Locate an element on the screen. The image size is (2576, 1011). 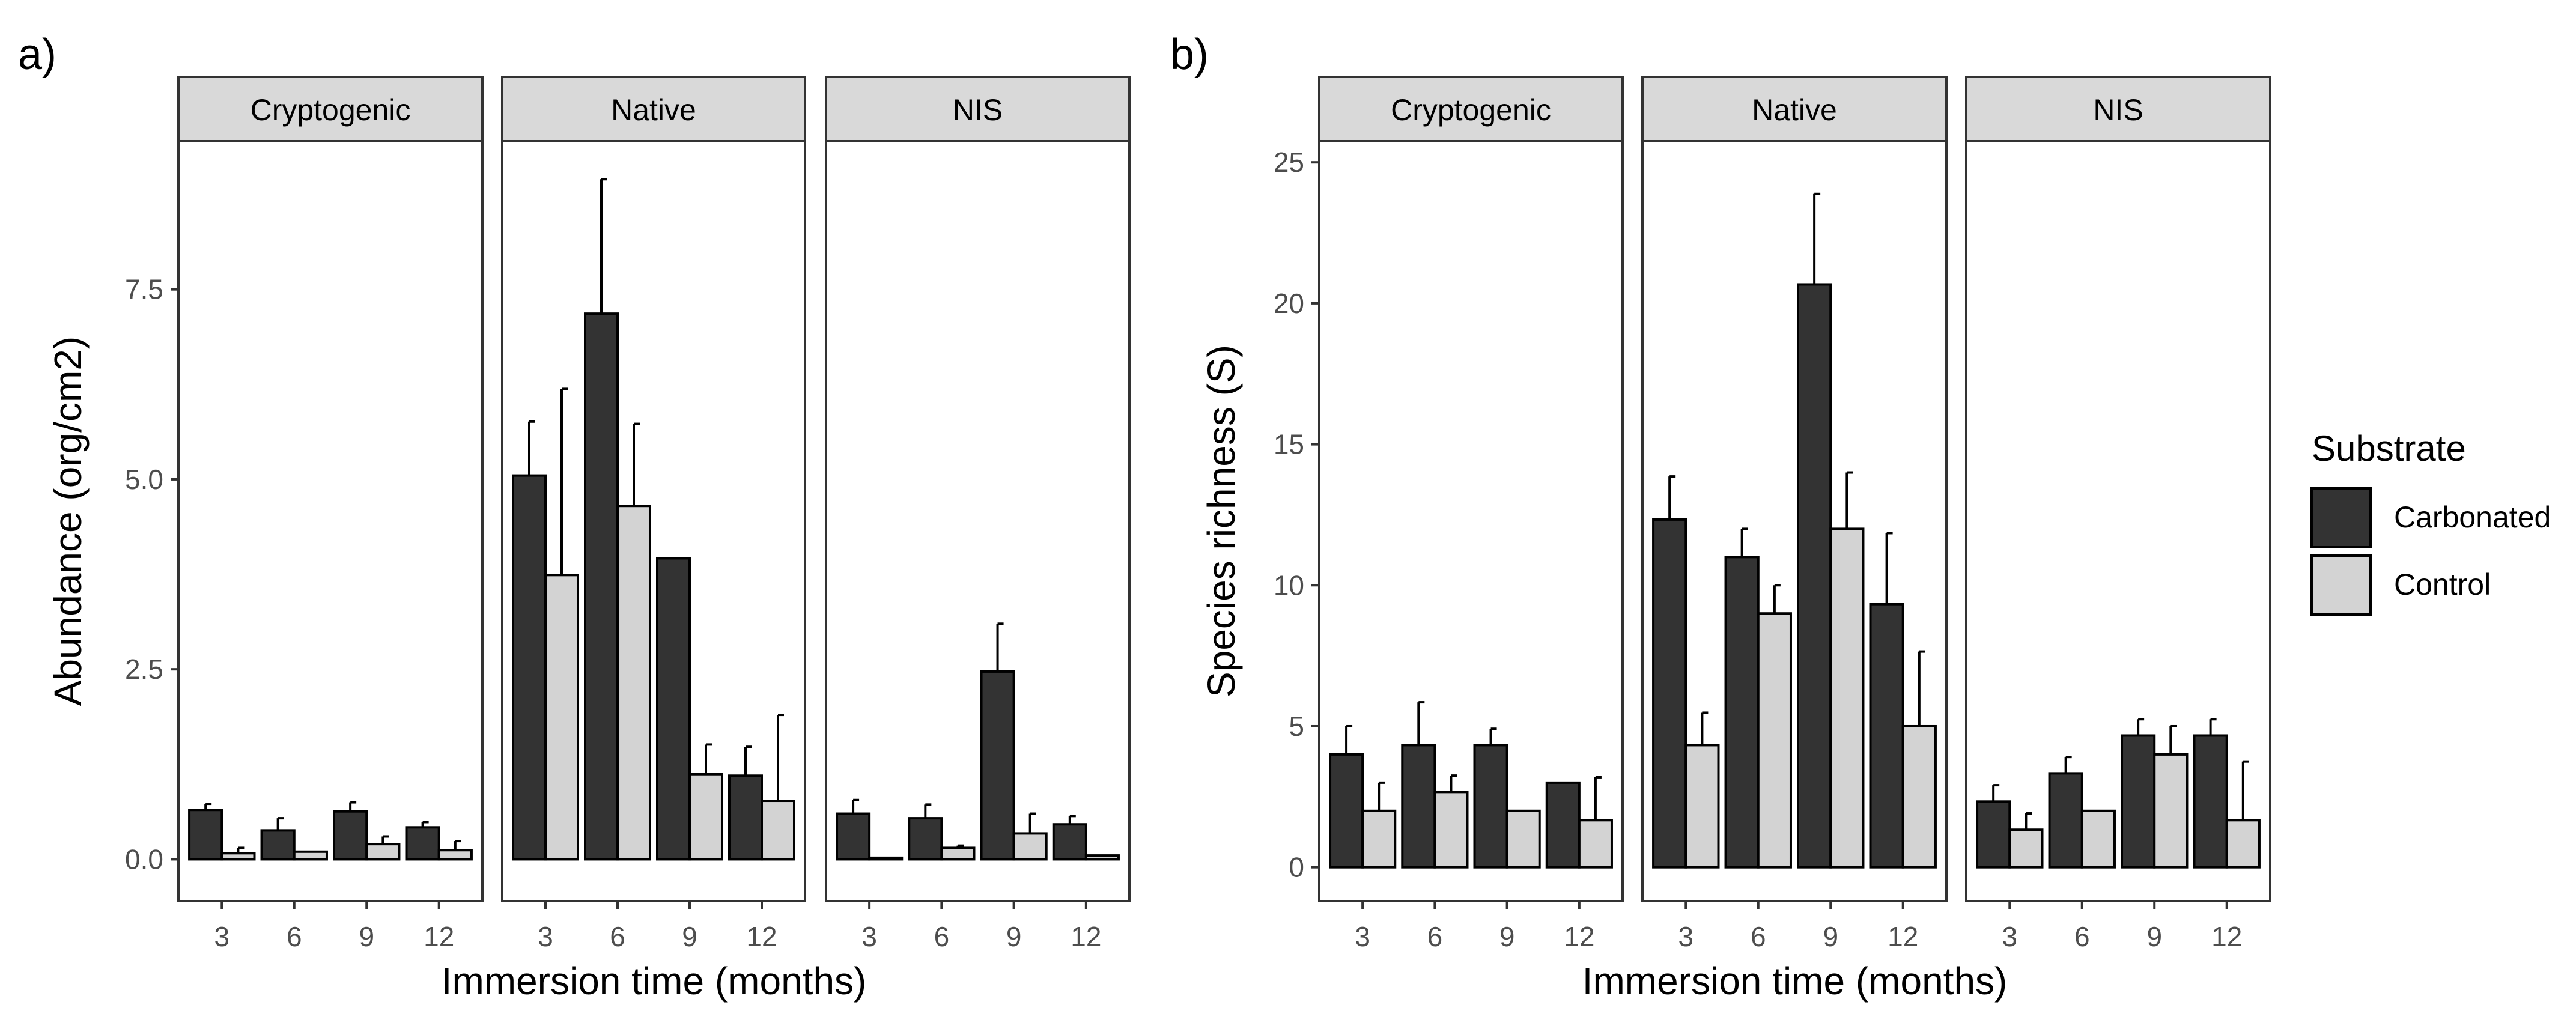
y-tick-label: 0 is located at coordinates (1296, 867).